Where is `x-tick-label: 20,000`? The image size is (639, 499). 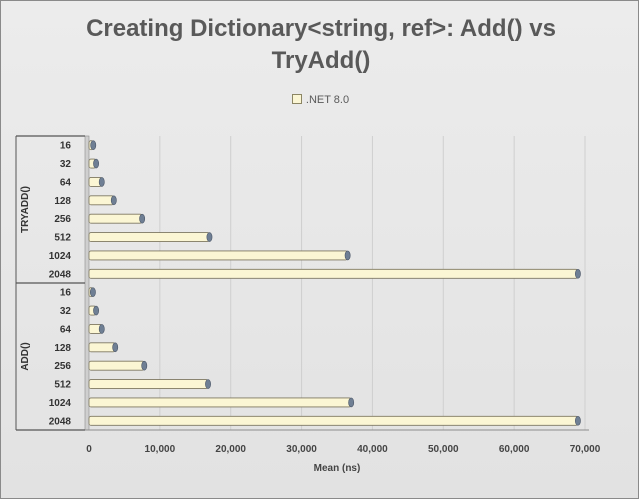 x-tick-label: 20,000 is located at coordinates (230, 449).